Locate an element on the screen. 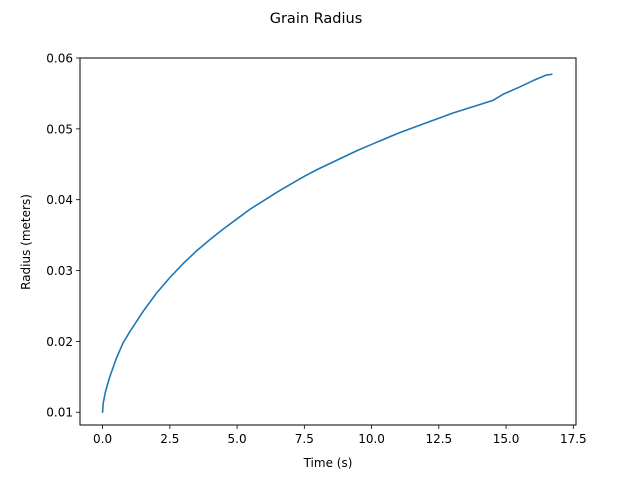 The image size is (640, 484). x-tick-label: 12.5 is located at coordinates (438, 439).